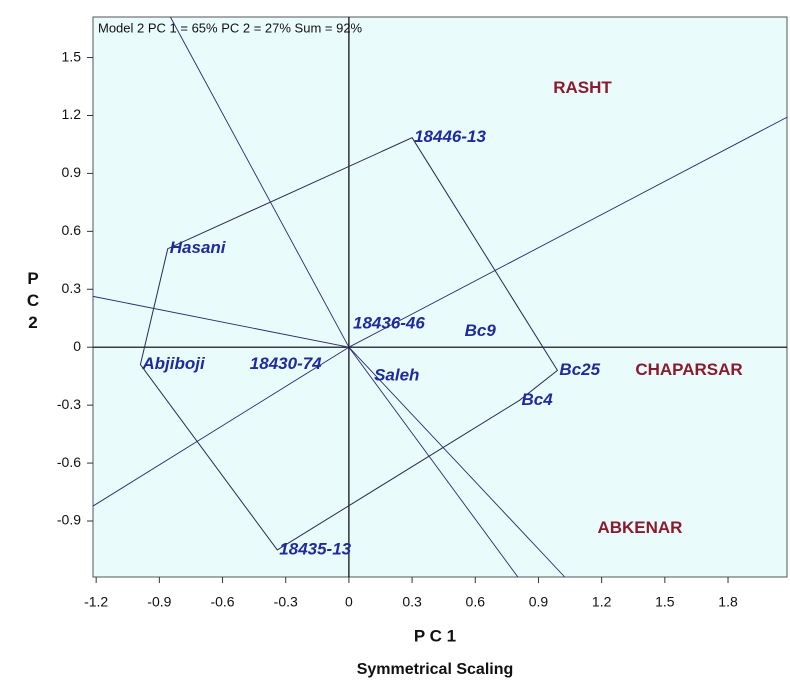 The width and height of the screenshot is (790, 686). What do you see at coordinates (538, 399) in the screenshot?
I see `genotype-label: Bc4` at bounding box center [538, 399].